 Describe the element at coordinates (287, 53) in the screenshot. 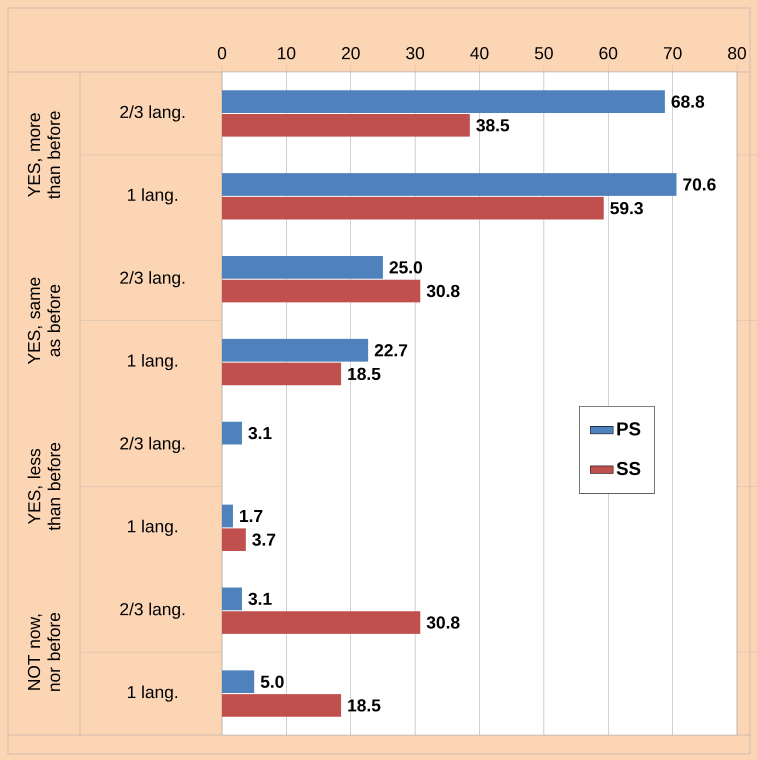

I see `x-tick-label: 10` at that location.